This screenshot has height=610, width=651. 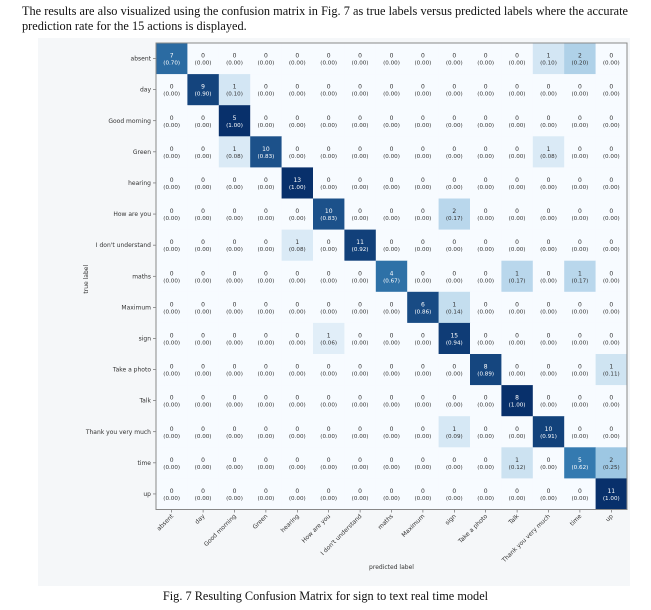 I want to click on y-tick-label: Green, so click(x=142, y=152).